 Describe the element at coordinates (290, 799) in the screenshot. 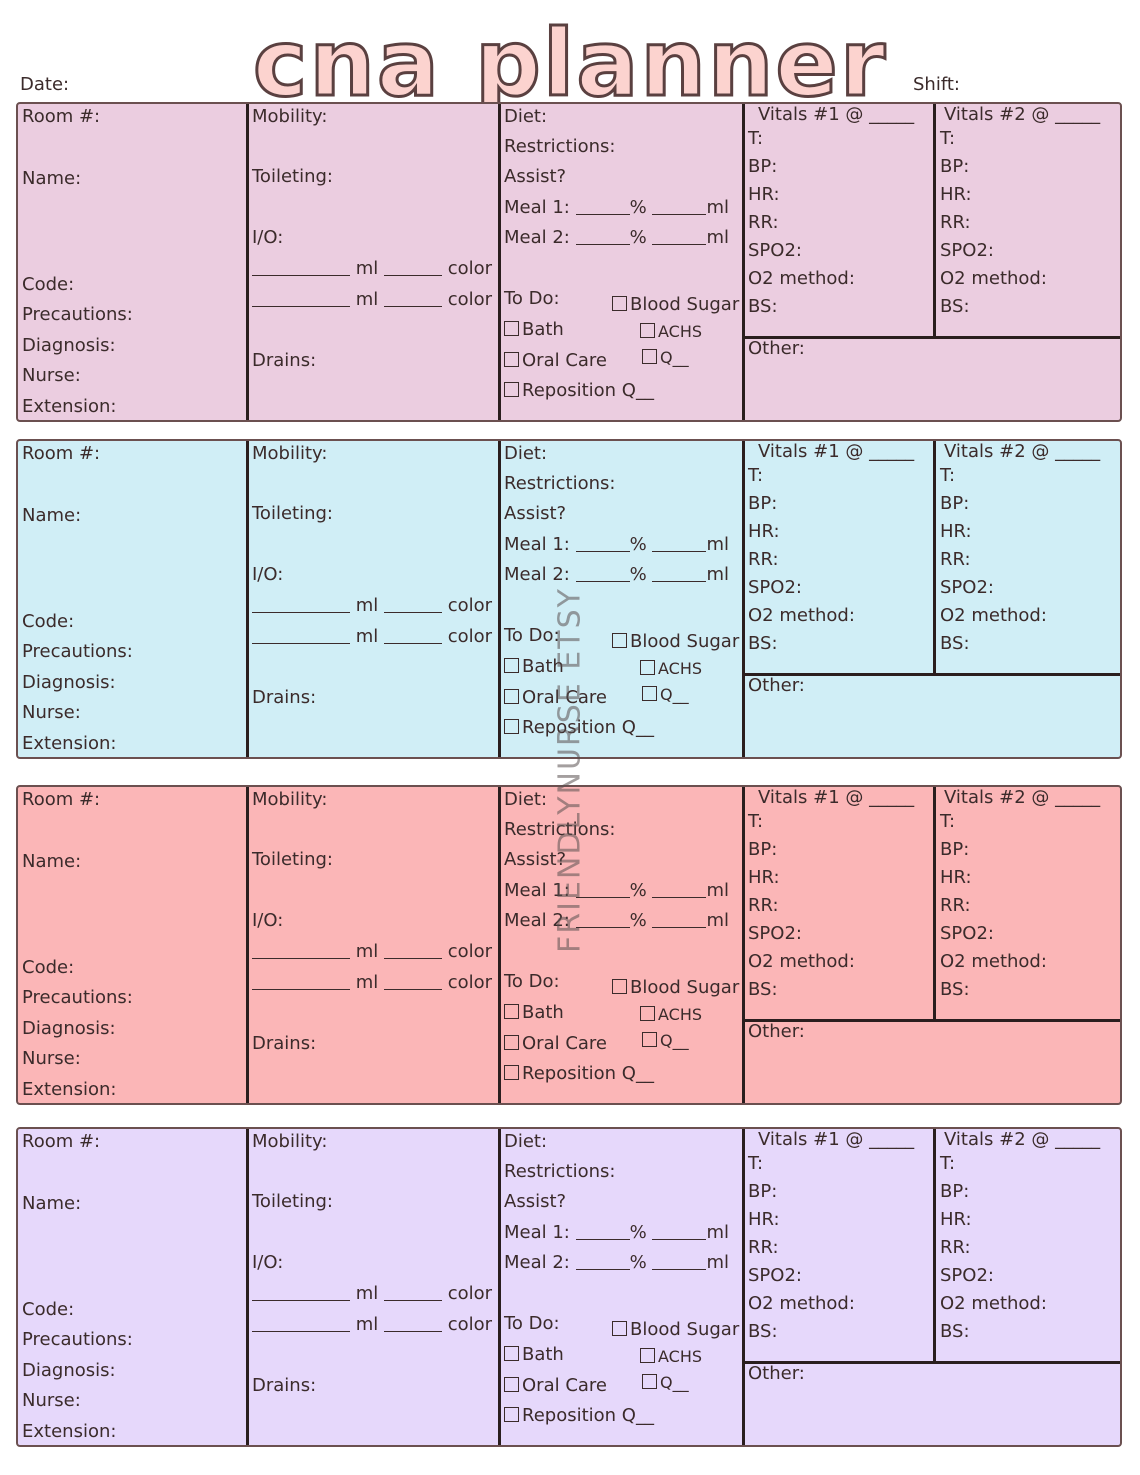

I see `mobility-label: Mobility:` at that location.